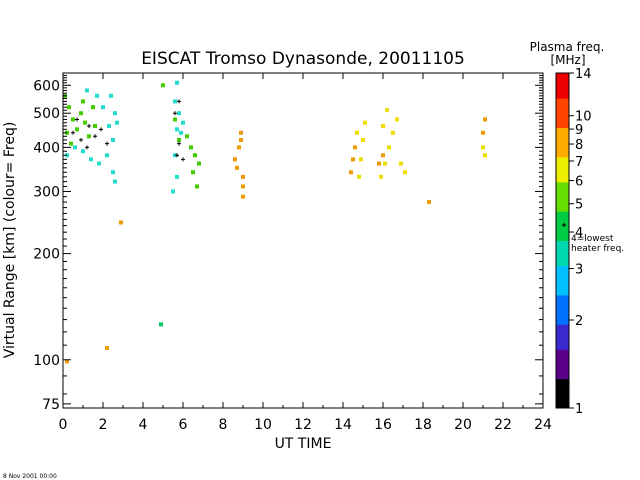 The height and width of the screenshot is (480, 640). What do you see at coordinates (579, 409) in the screenshot?
I see `colorbar-tick-label: 1` at bounding box center [579, 409].